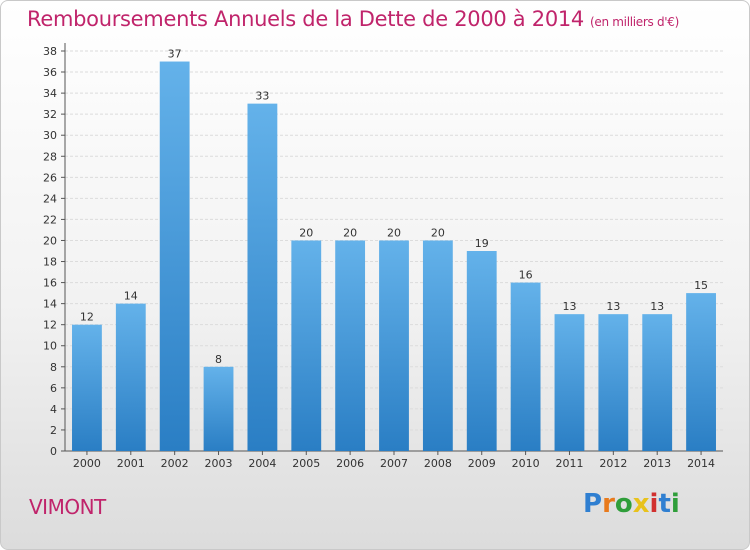  Describe the element at coordinates (641, 504) in the screenshot. I see `logo-letter: x` at that location.